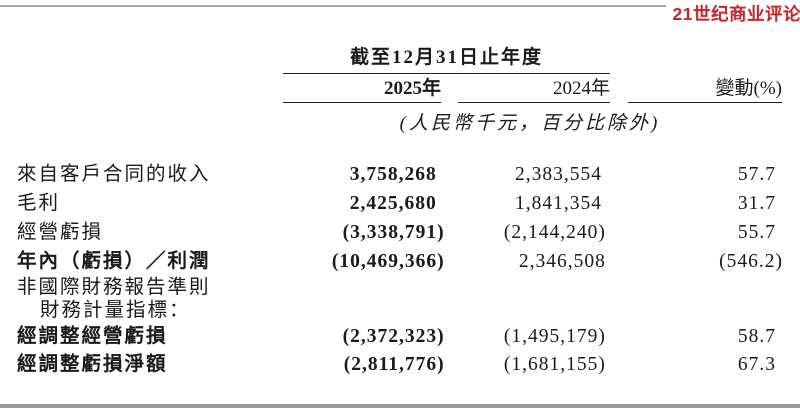  What do you see at coordinates (92, 336) in the screenshot?
I see `metric-label: 經調整經營虧損` at bounding box center [92, 336].